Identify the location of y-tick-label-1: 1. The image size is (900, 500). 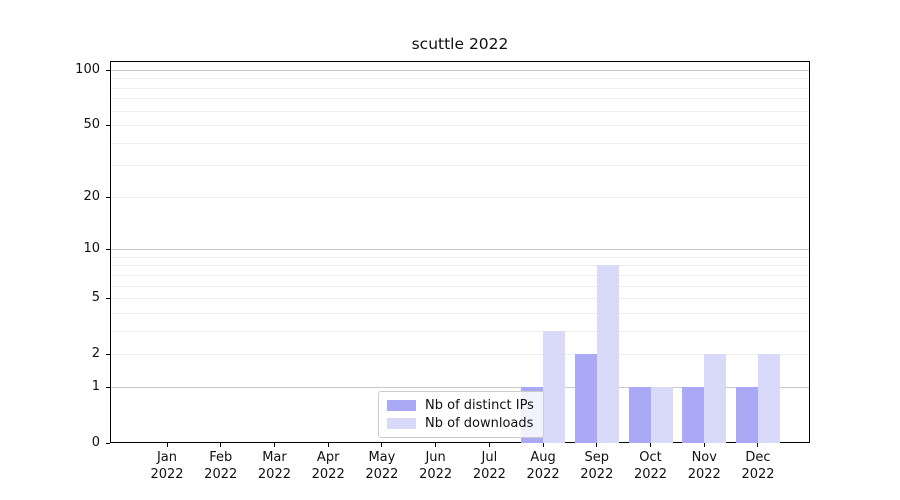
(95, 386).